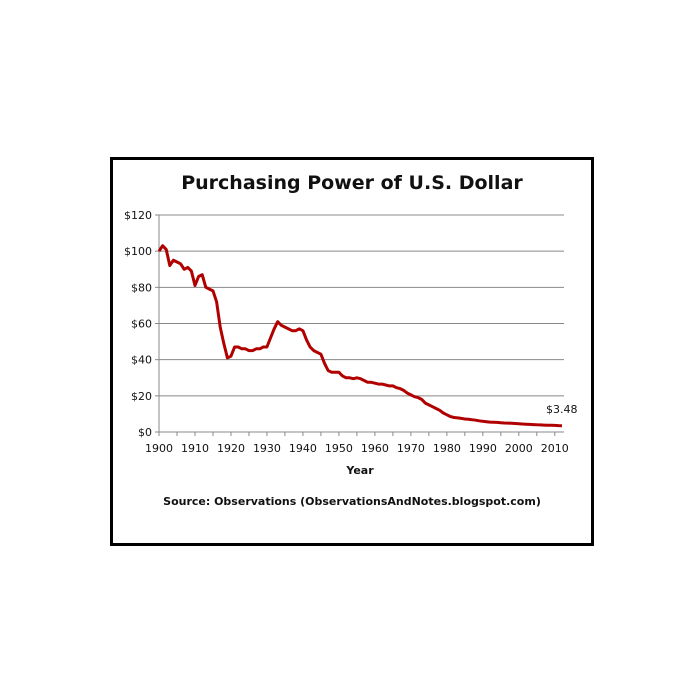 The height and width of the screenshot is (700, 700). What do you see at coordinates (447, 448) in the screenshot?
I see `x-tick-label: 1980` at bounding box center [447, 448].